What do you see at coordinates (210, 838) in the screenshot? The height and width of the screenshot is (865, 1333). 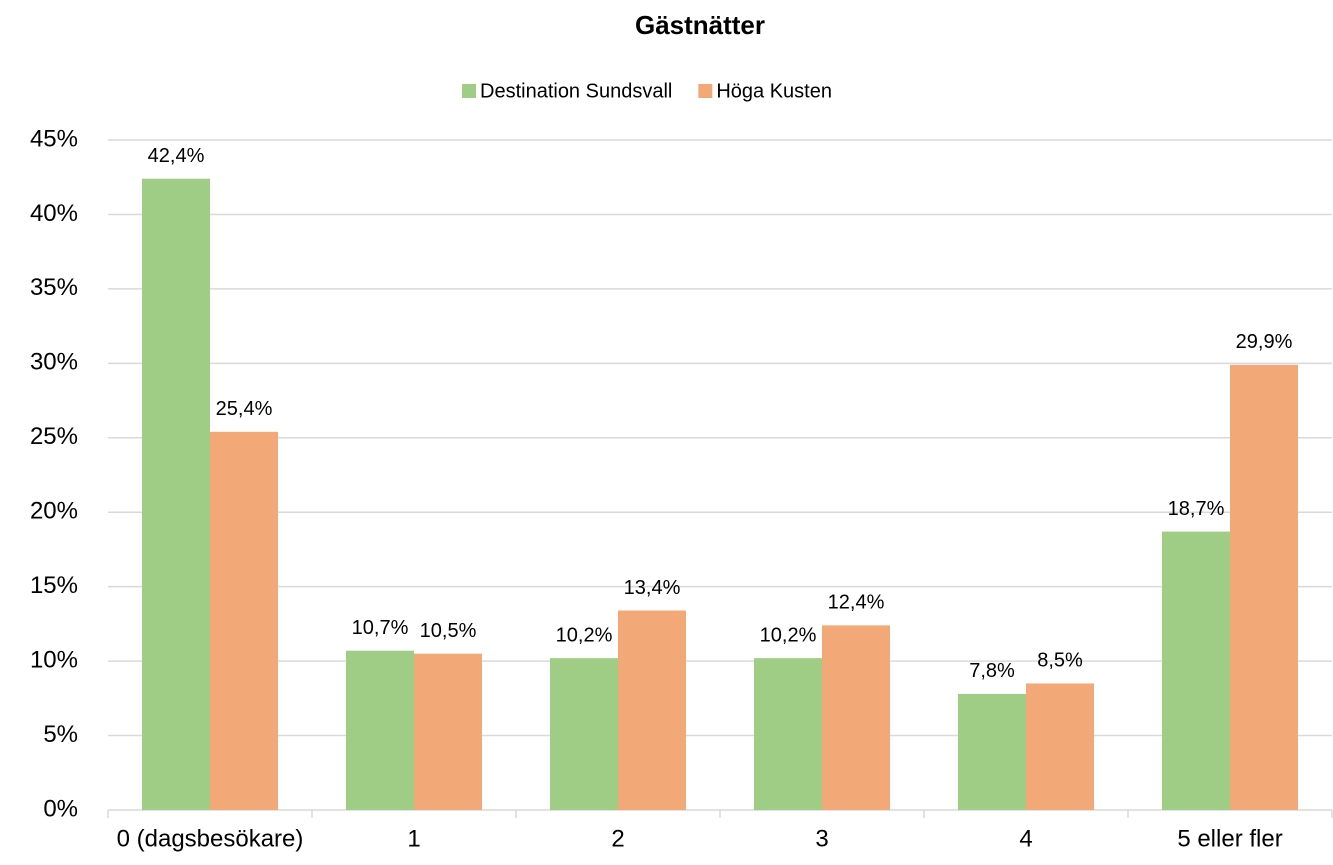 I see `x-tick-label: 0 (dagsbesökare)` at bounding box center [210, 838].